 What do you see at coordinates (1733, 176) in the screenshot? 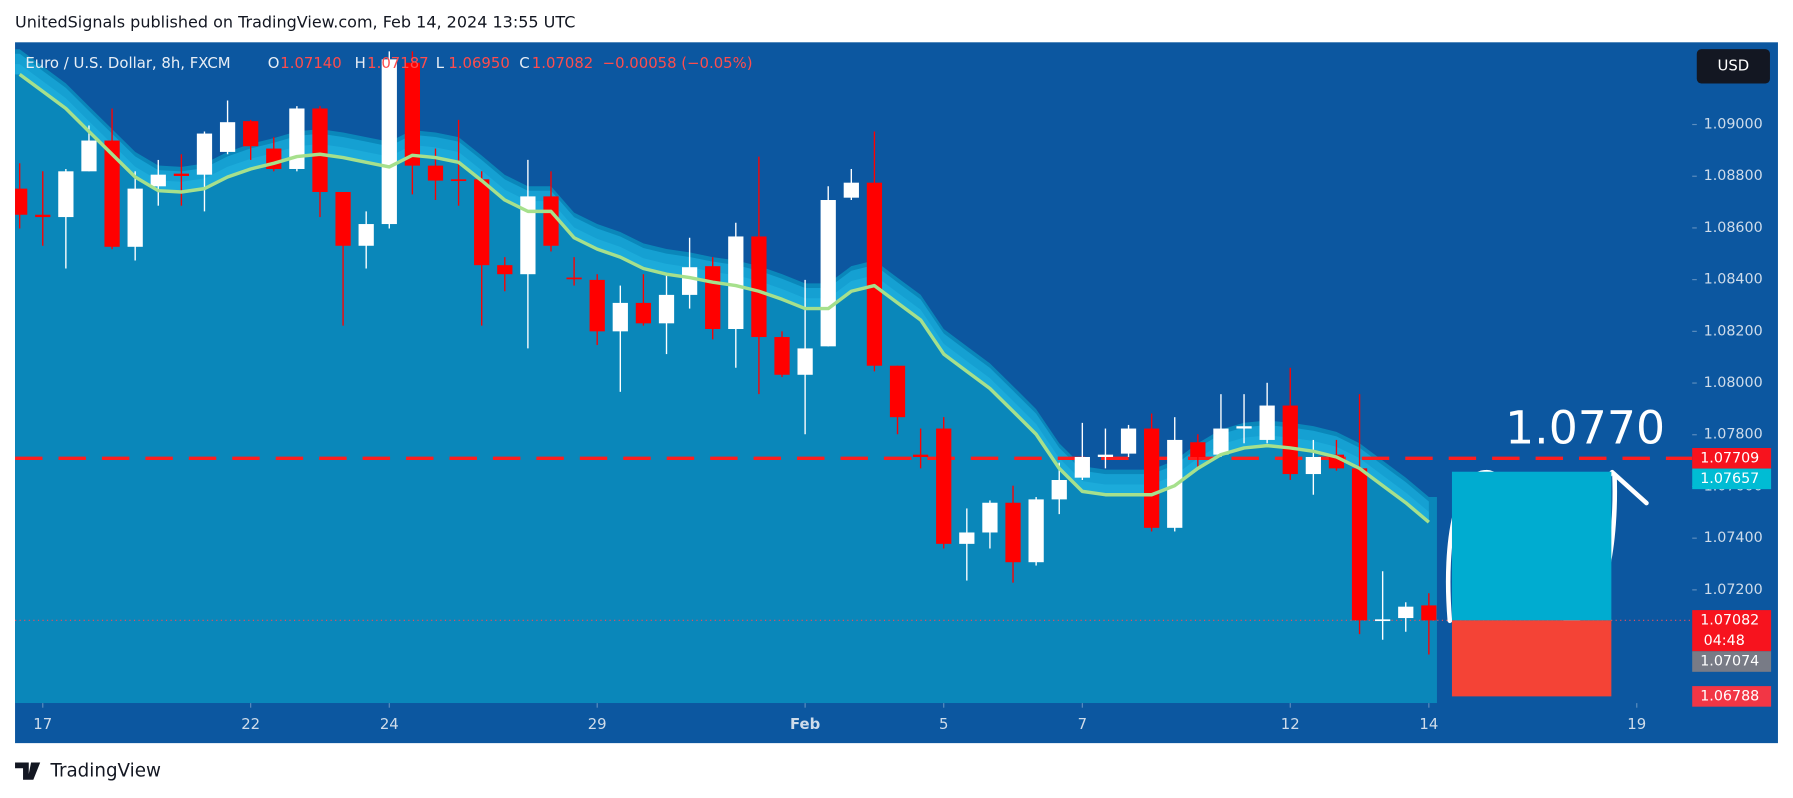
I see `y-tick-label: 1.08800` at bounding box center [1733, 176].